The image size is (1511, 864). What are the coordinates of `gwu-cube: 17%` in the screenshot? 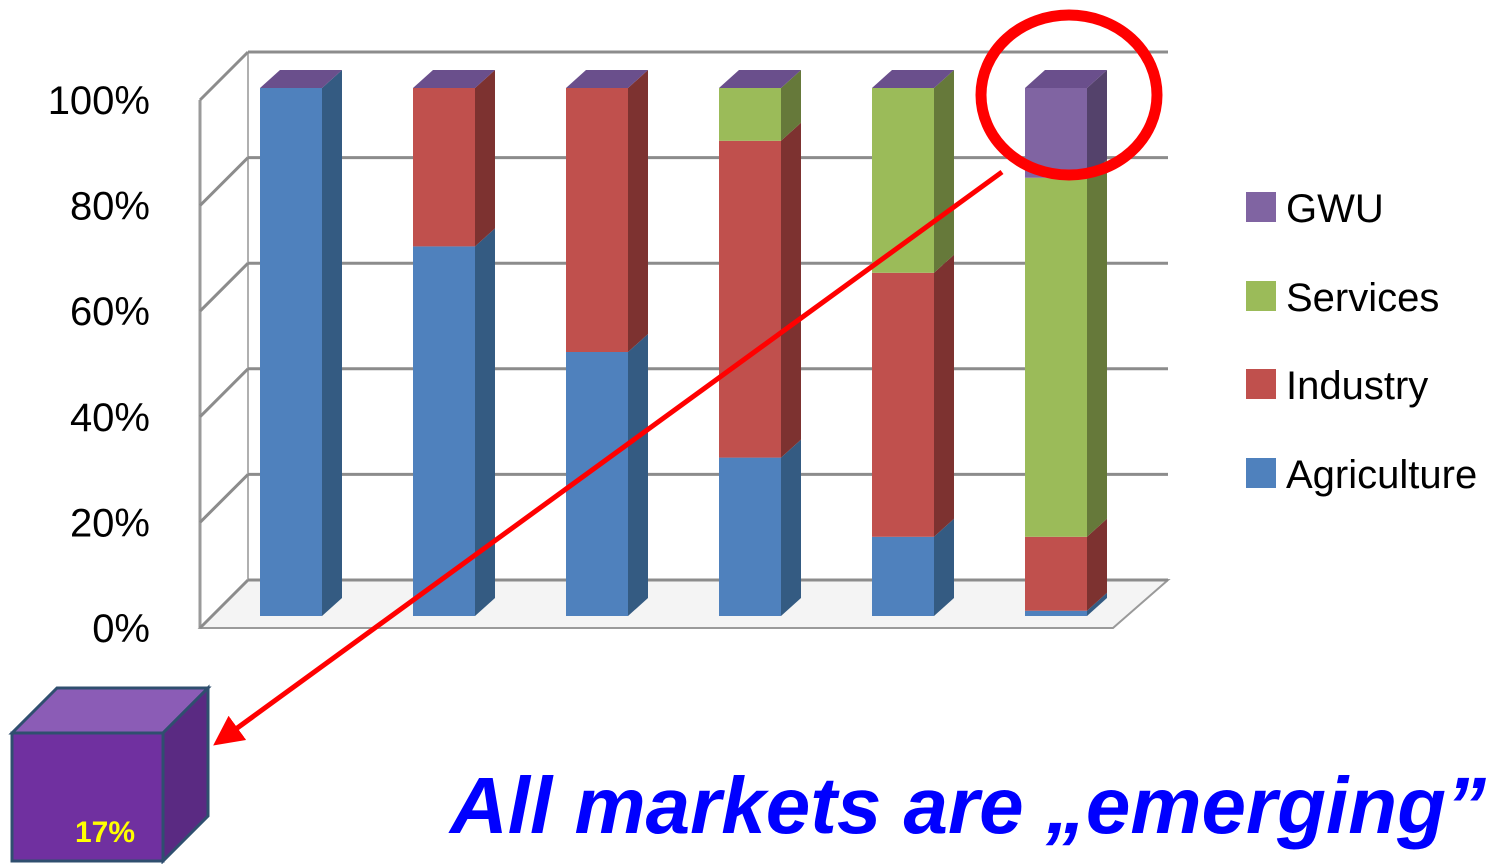 It's located at (110, 774).